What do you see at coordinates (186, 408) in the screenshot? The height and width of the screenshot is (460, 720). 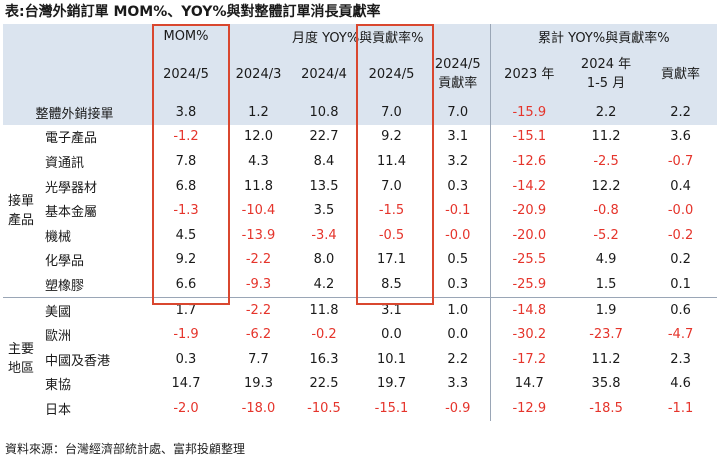 I see `table-cell: -2.0` at bounding box center [186, 408].